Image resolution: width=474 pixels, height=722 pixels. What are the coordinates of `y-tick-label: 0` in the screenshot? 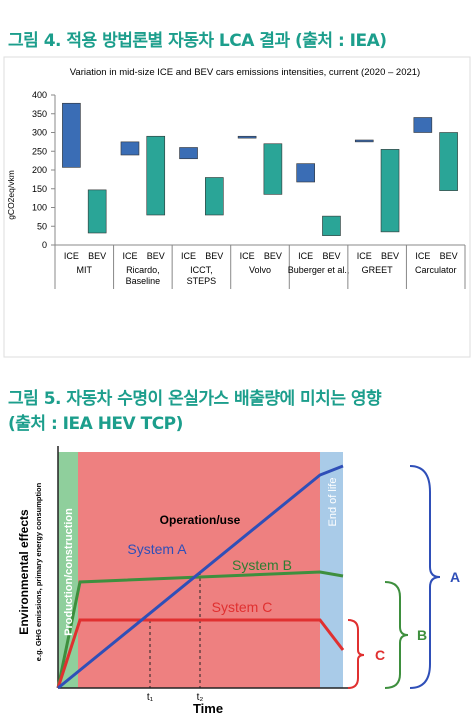 It's located at (44, 245).